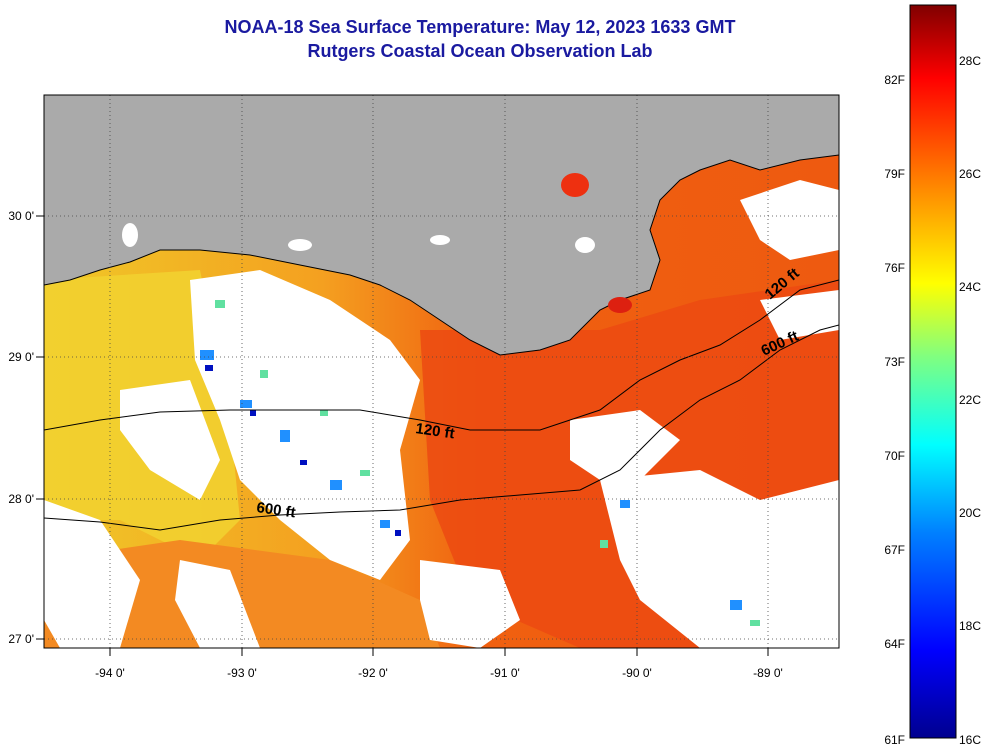  What do you see at coordinates (480, 51) in the screenshot?
I see `map-subtitle: Rutgers Coastal Ocean Observation Lab` at bounding box center [480, 51].